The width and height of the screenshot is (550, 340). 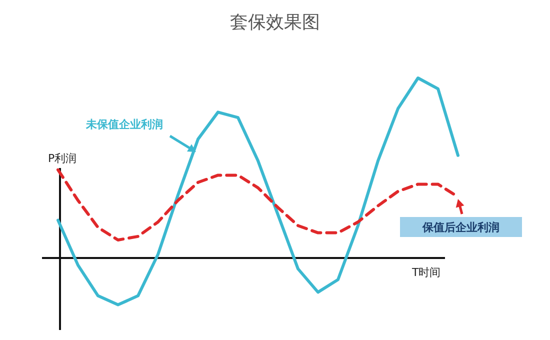 I want to click on chart-title: 套保效果图, so click(x=275, y=22).